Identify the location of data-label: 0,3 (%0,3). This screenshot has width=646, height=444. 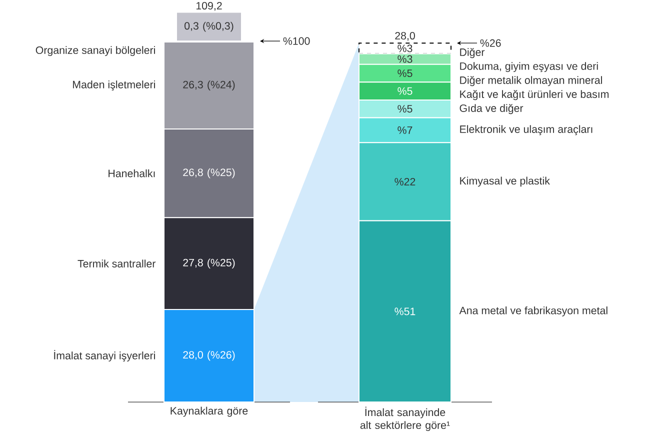
(209, 27).